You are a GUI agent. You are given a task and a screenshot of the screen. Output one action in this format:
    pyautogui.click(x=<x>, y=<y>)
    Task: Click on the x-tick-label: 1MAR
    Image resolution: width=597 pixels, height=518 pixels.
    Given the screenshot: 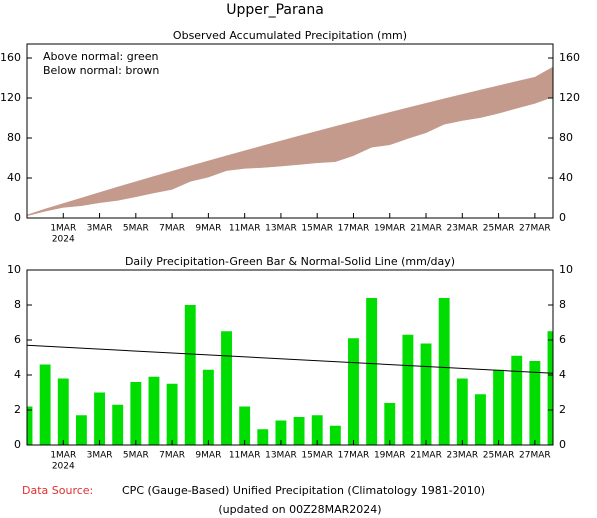 What is the action you would take?
    pyautogui.click(x=63, y=229)
    